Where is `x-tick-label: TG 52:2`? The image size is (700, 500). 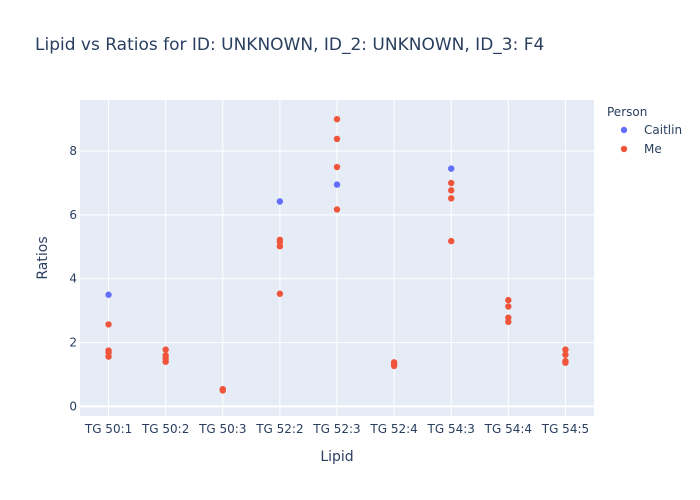 x-tick-label: TG 52:2 is located at coordinates (279, 429).